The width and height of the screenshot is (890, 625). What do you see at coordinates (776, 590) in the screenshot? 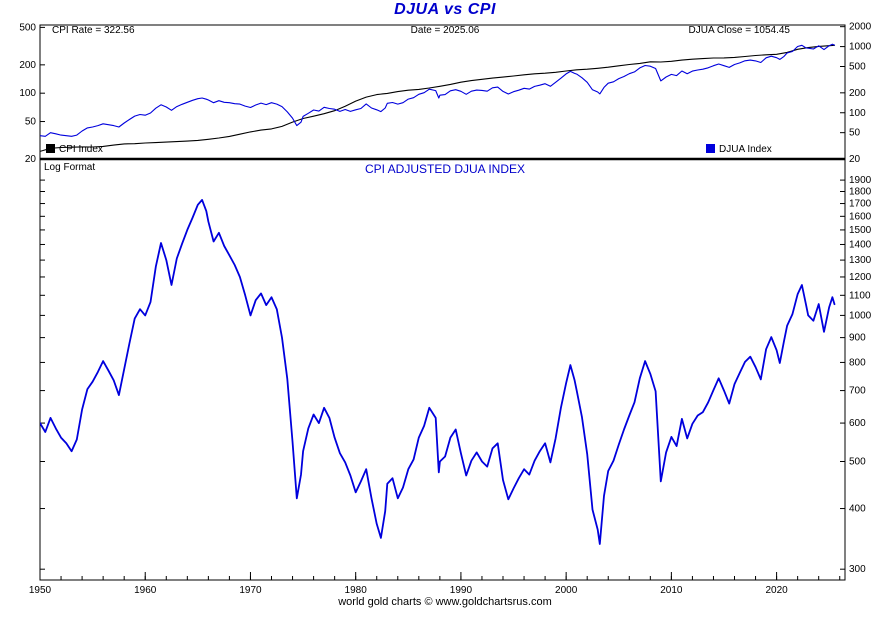
I see `x-tick-label: 2020` at bounding box center [776, 590].